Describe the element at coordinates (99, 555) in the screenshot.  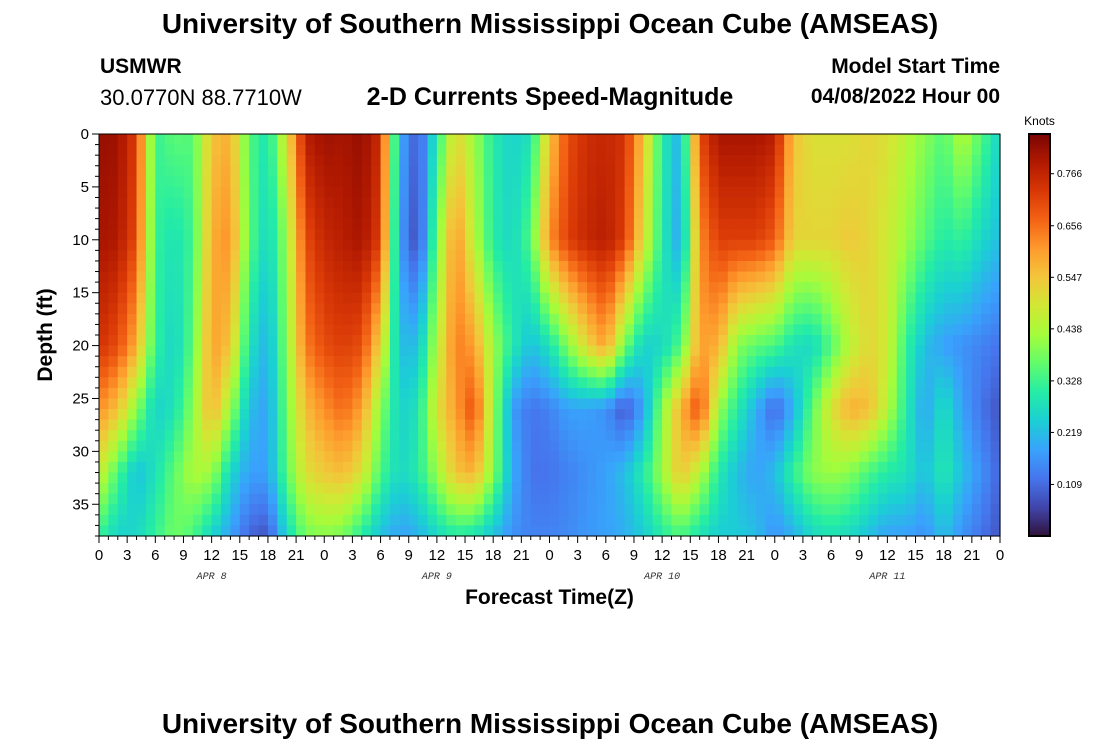
I see `x-tick-label: 0` at that location.